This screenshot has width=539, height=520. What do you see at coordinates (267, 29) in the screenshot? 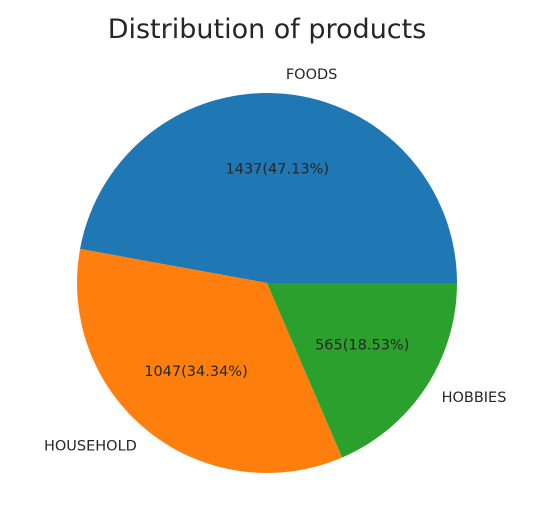
I see `chart-title: Distribution of products` at bounding box center [267, 29].